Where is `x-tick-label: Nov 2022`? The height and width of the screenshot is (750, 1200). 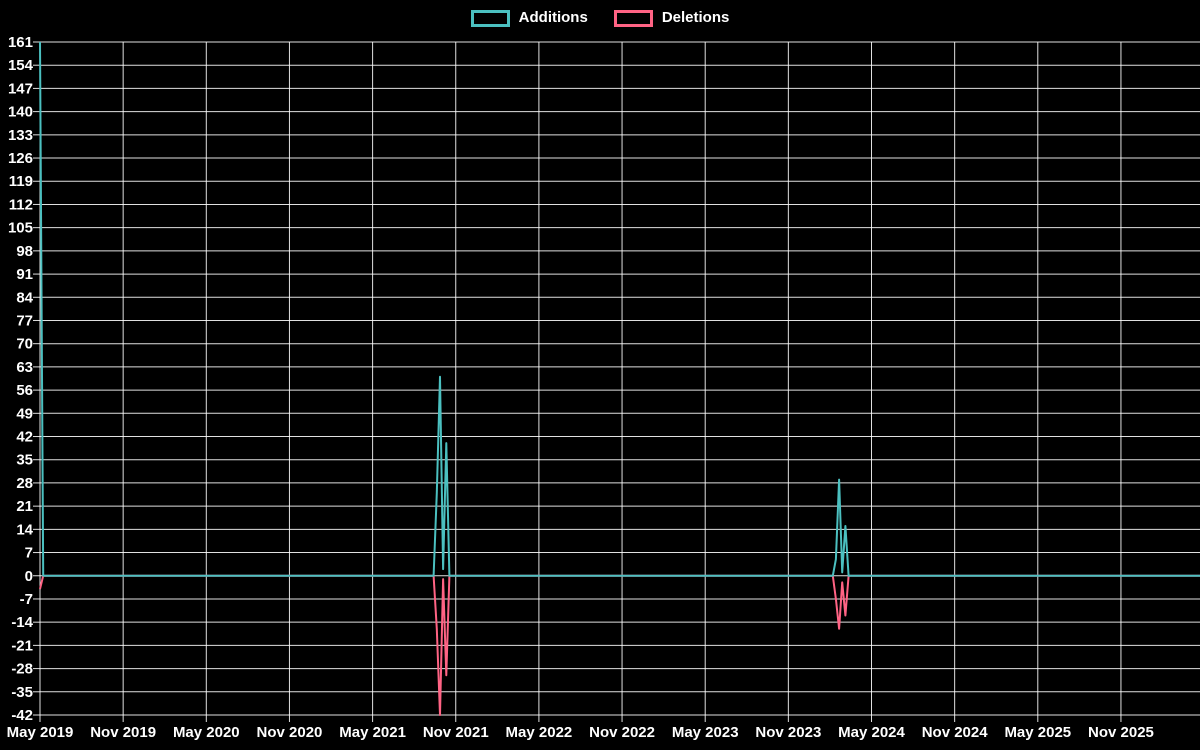 x-tick-label: Nov 2022 is located at coordinates (622, 732).